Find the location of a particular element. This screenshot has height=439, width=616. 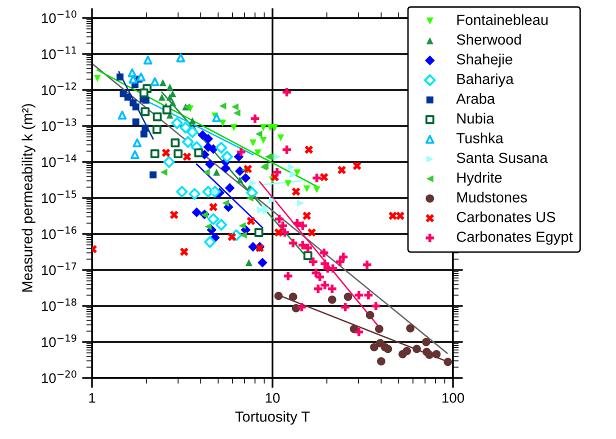

legend-label: Hydrite is located at coordinates (479, 179).